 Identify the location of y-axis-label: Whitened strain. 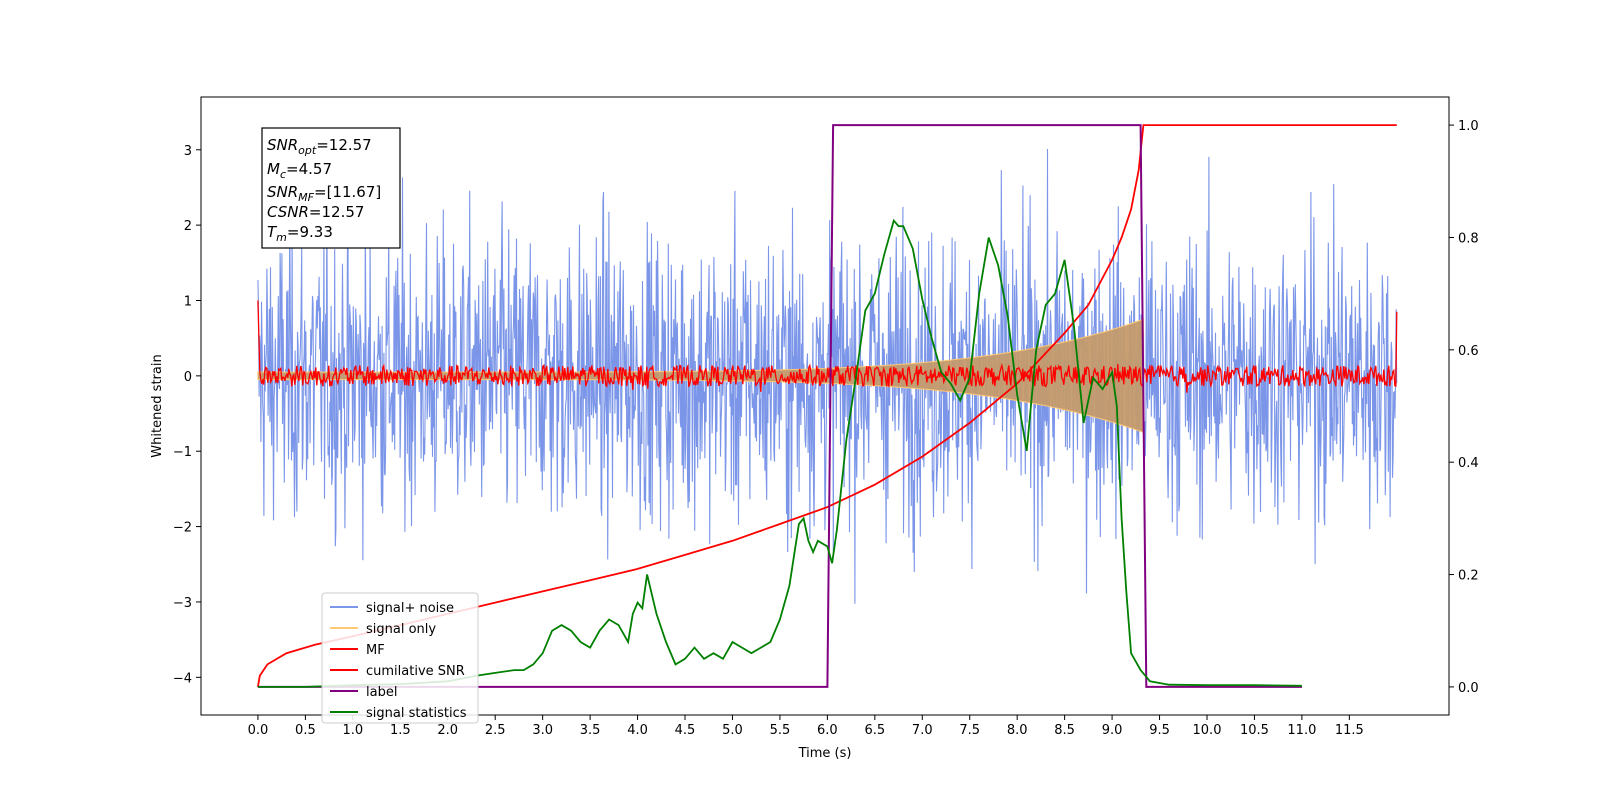
(157, 405).